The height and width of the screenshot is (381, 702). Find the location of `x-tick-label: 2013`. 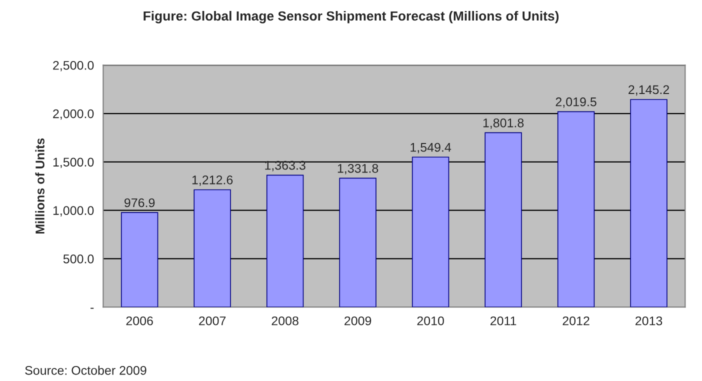

x-tick-label: 2013 is located at coordinates (649, 321).